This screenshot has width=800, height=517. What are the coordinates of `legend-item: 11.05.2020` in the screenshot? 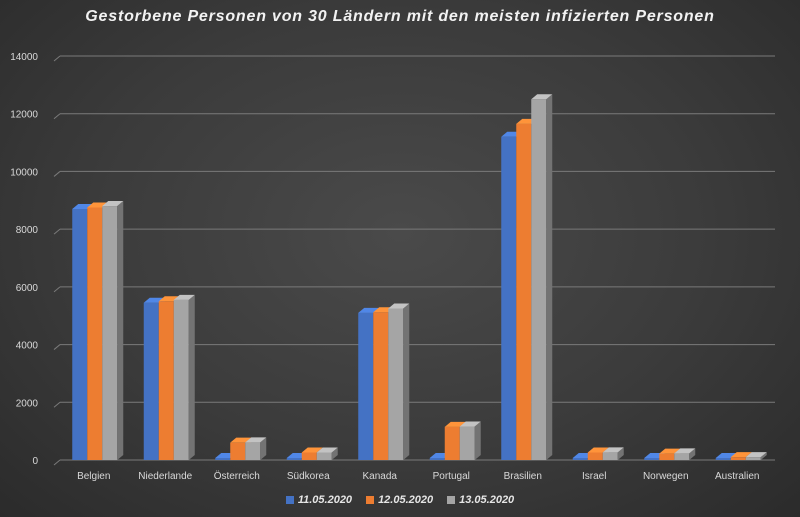 It's located at (319, 500).